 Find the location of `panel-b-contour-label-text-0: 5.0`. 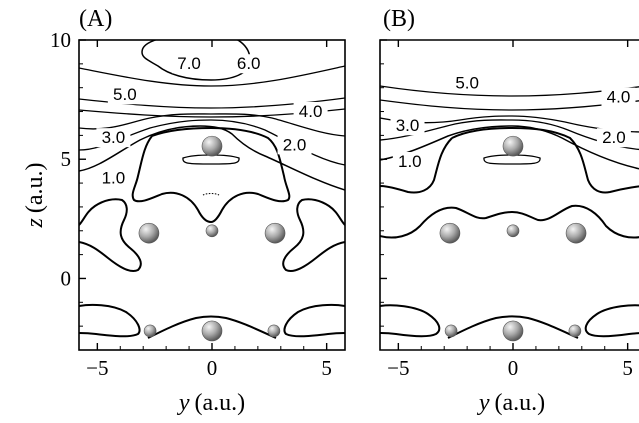

panel-b-contour-label-text-0: 5.0 is located at coordinates (467, 82).